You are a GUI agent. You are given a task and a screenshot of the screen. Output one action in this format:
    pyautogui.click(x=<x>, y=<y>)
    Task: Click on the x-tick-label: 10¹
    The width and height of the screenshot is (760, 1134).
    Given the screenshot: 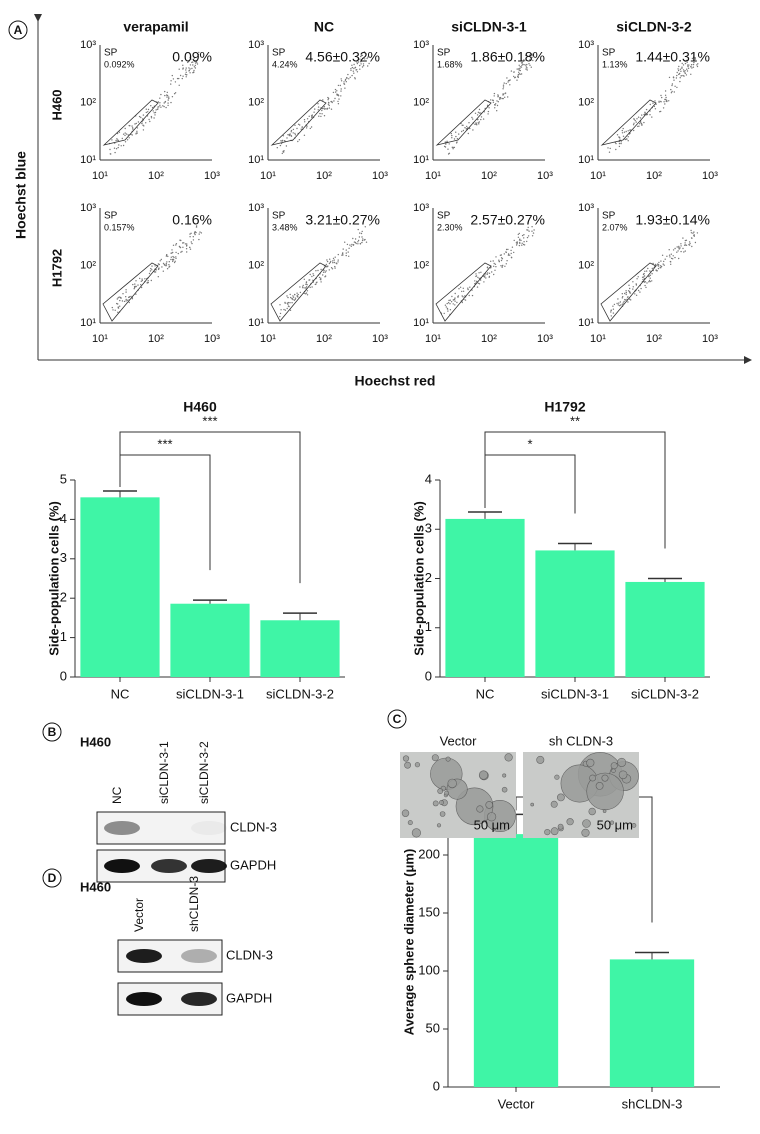 What is the action you would take?
    pyautogui.click(x=598, y=176)
    